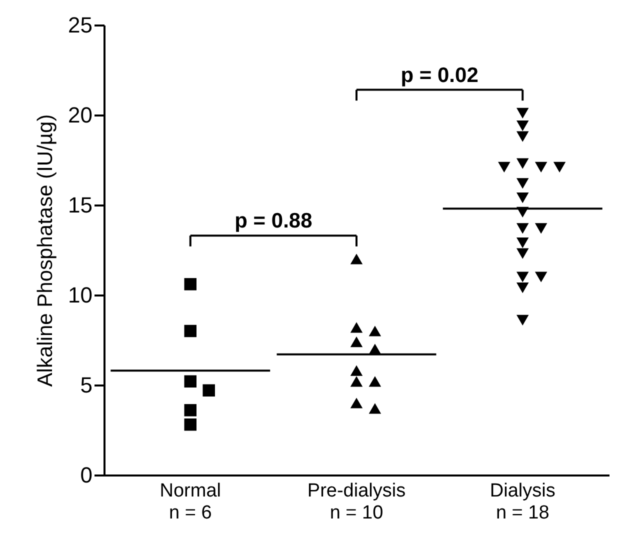 The height and width of the screenshot is (537, 619). Describe the element at coordinates (523, 502) in the screenshot. I see `x-tick-label: Dialysis n = 18` at that location.